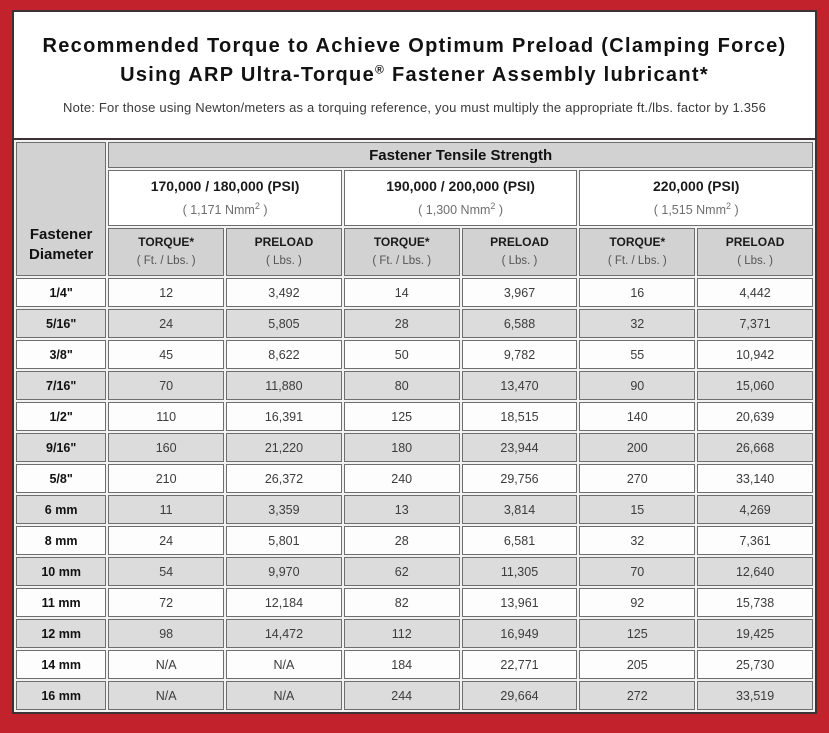 Image resolution: width=829 pixels, height=733 pixels. Describe the element at coordinates (284, 633) in the screenshot. I see `preload-value-cell: 14,472` at that location.